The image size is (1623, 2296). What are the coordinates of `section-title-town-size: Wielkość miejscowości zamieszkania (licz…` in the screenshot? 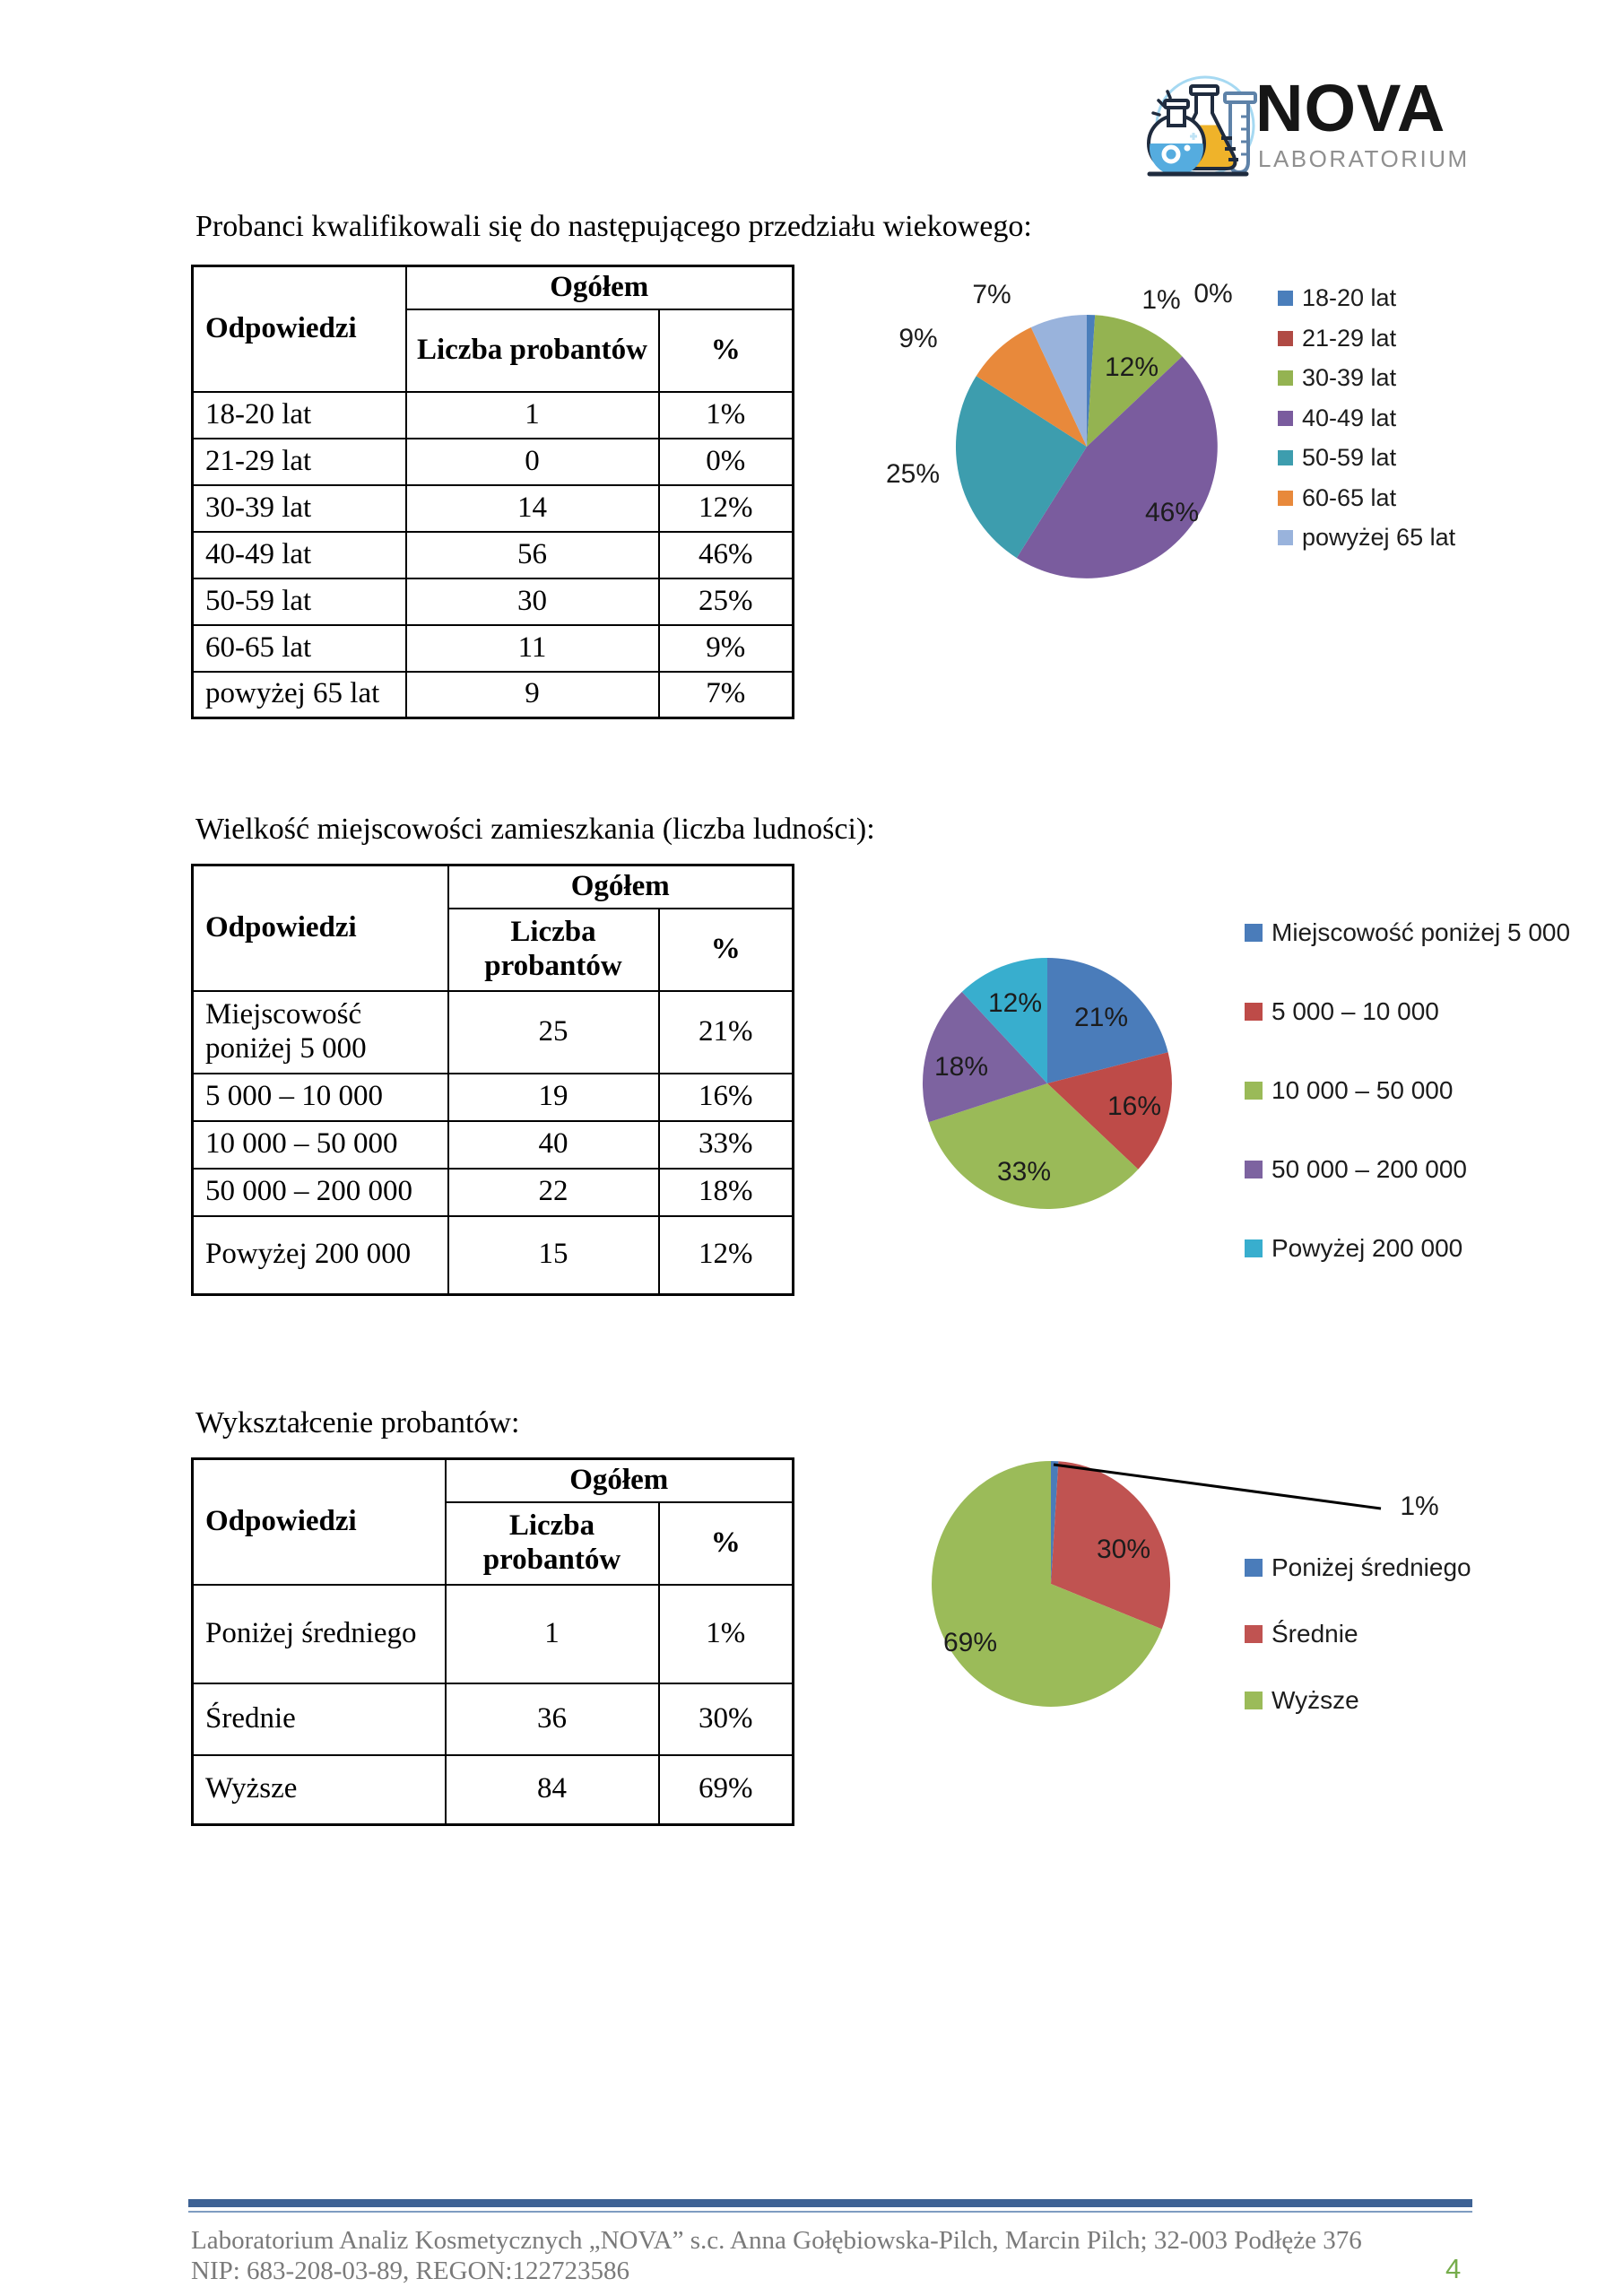 It's located at (535, 829).